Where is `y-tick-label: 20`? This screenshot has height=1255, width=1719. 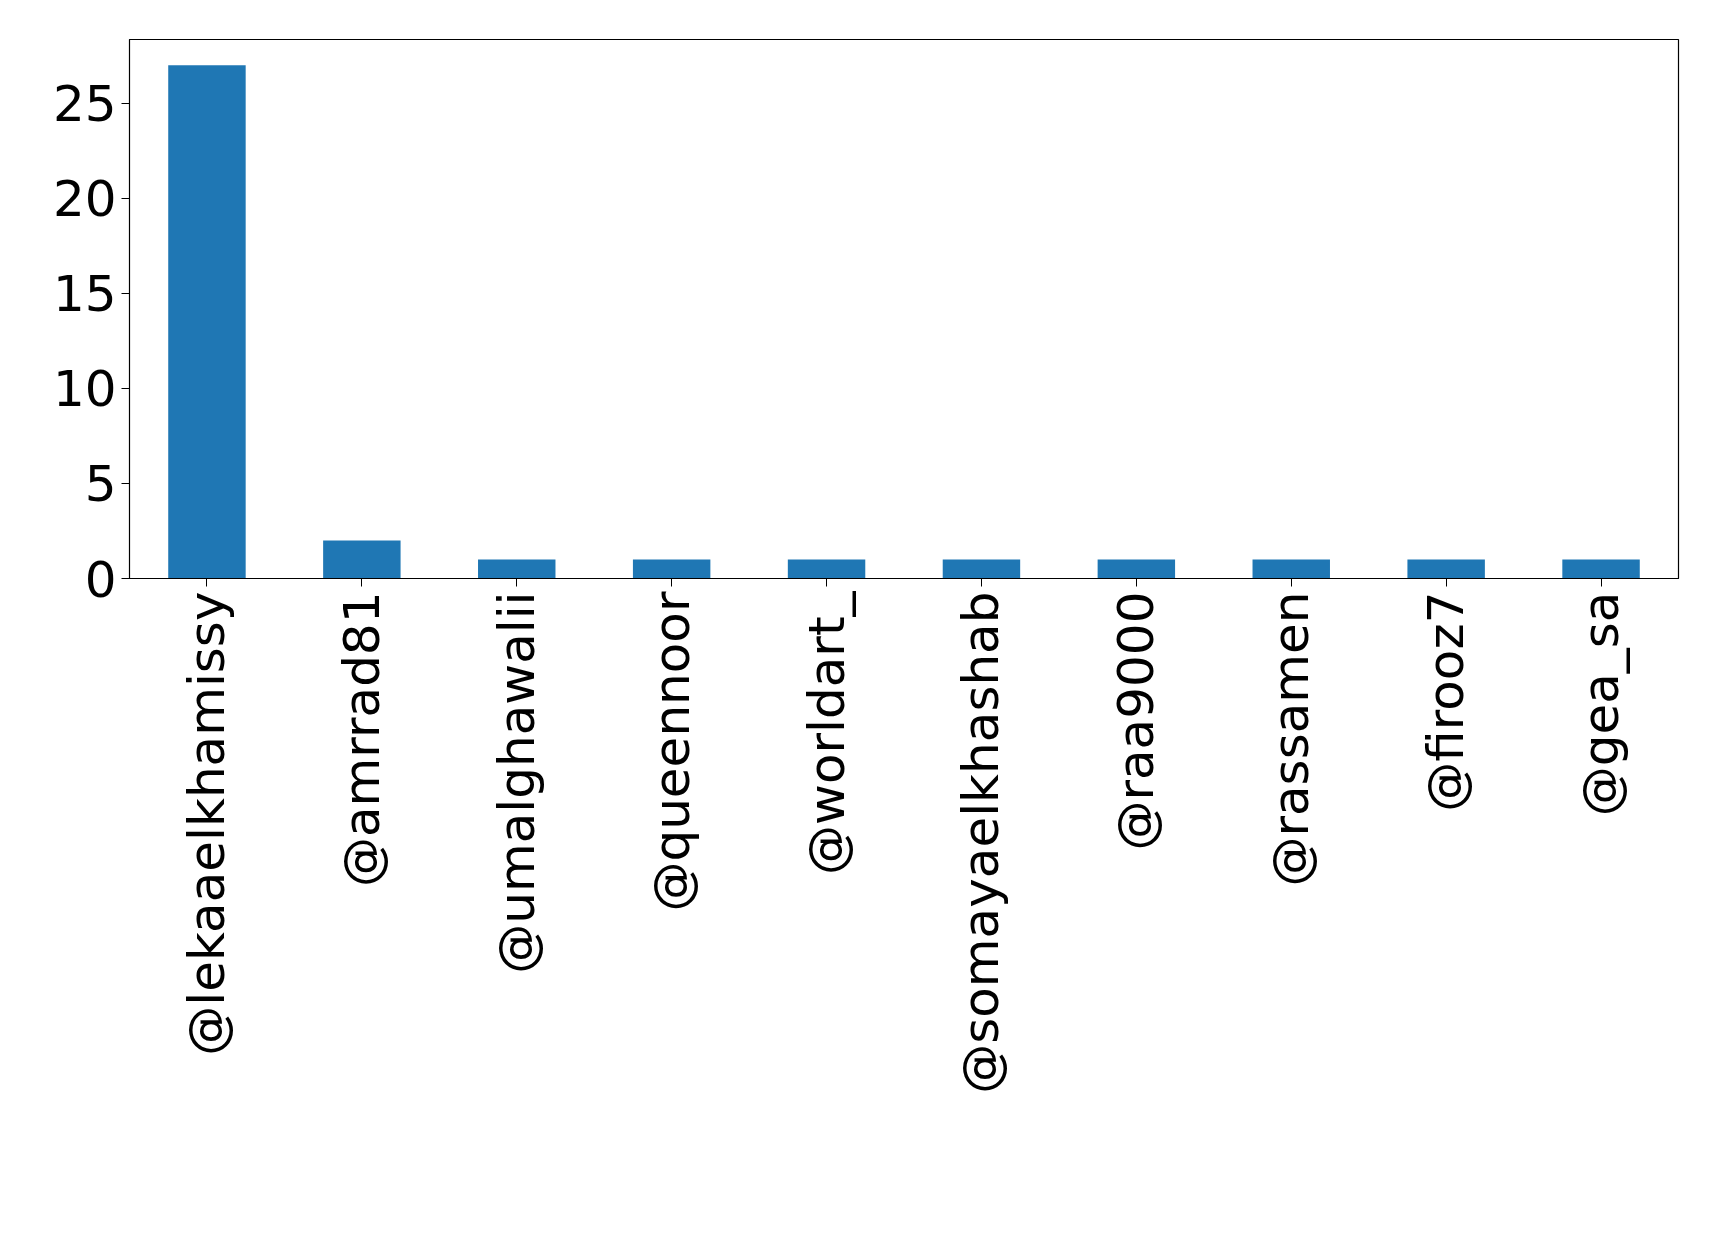 y-tick-label: 20 is located at coordinates (84, 199).